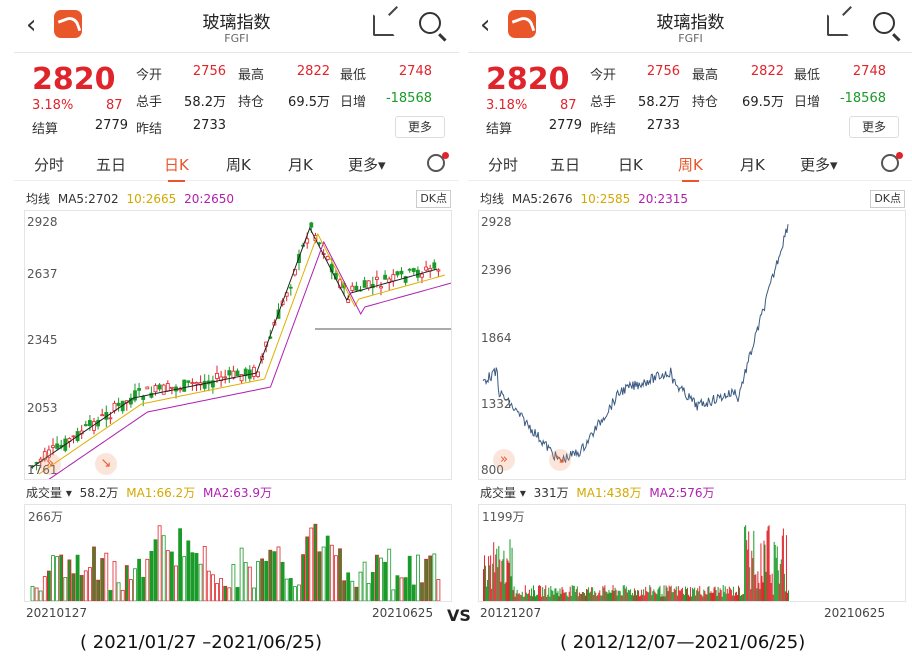  Describe the element at coordinates (869, 71) in the screenshot. I see `stat-value: 2748` at that location.